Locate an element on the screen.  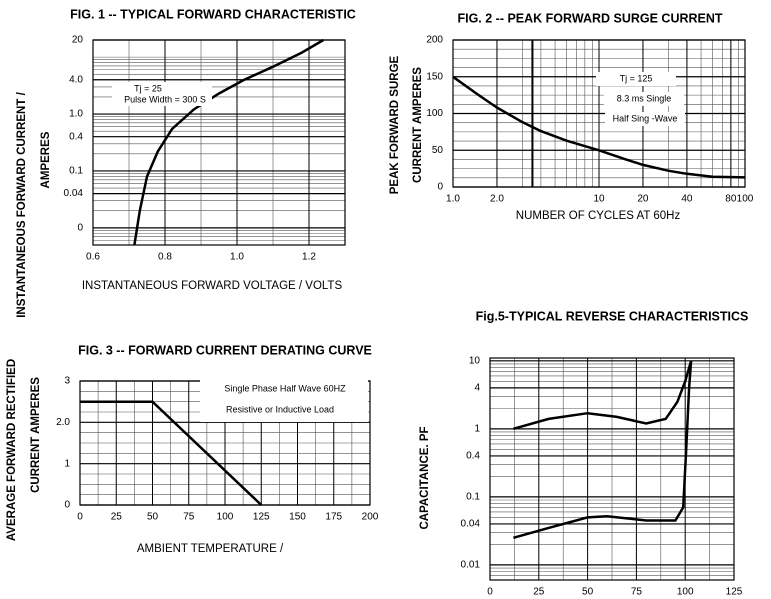
y-tick-label: 4.0 is located at coordinates (76, 79).